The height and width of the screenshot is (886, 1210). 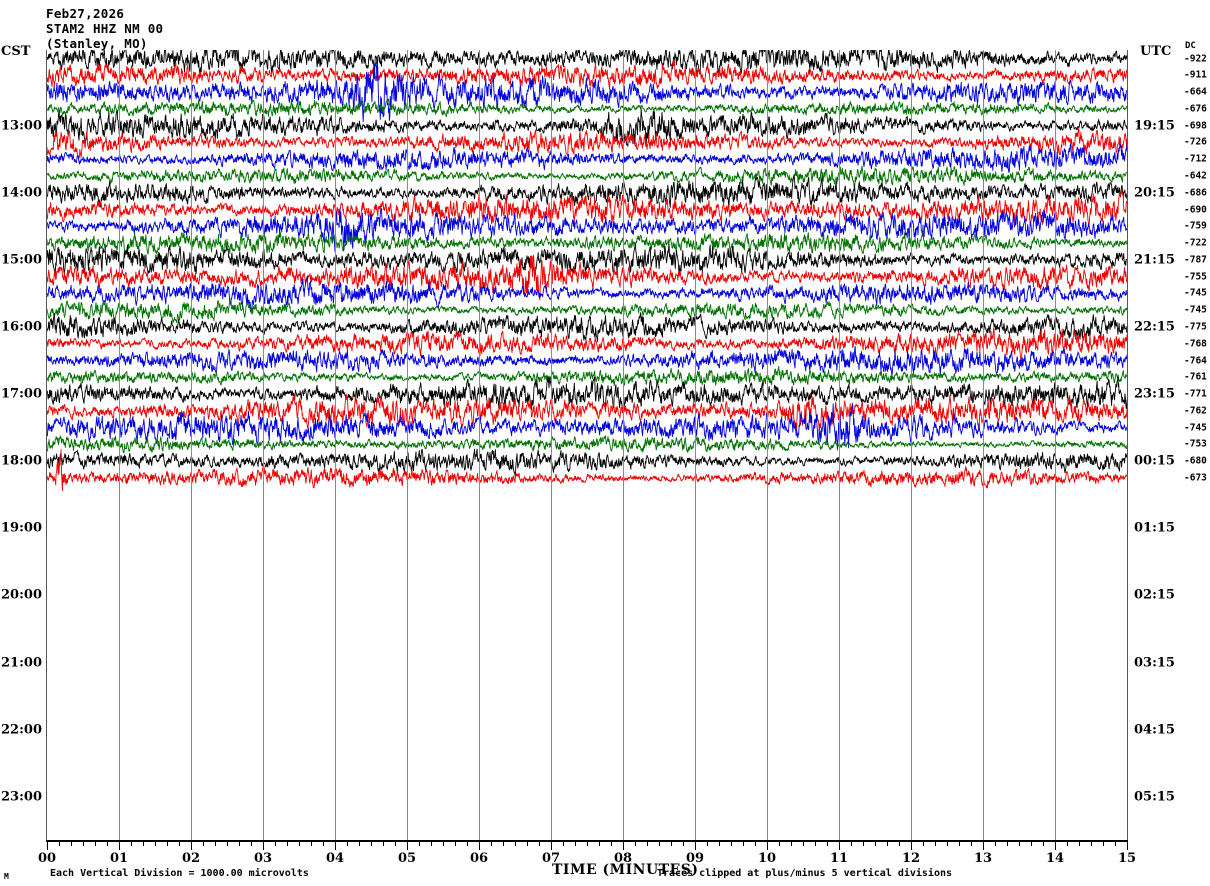 What do you see at coordinates (1154, 797) in the screenshot?
I see `utc-time-label-0515: 05:15` at bounding box center [1154, 797].